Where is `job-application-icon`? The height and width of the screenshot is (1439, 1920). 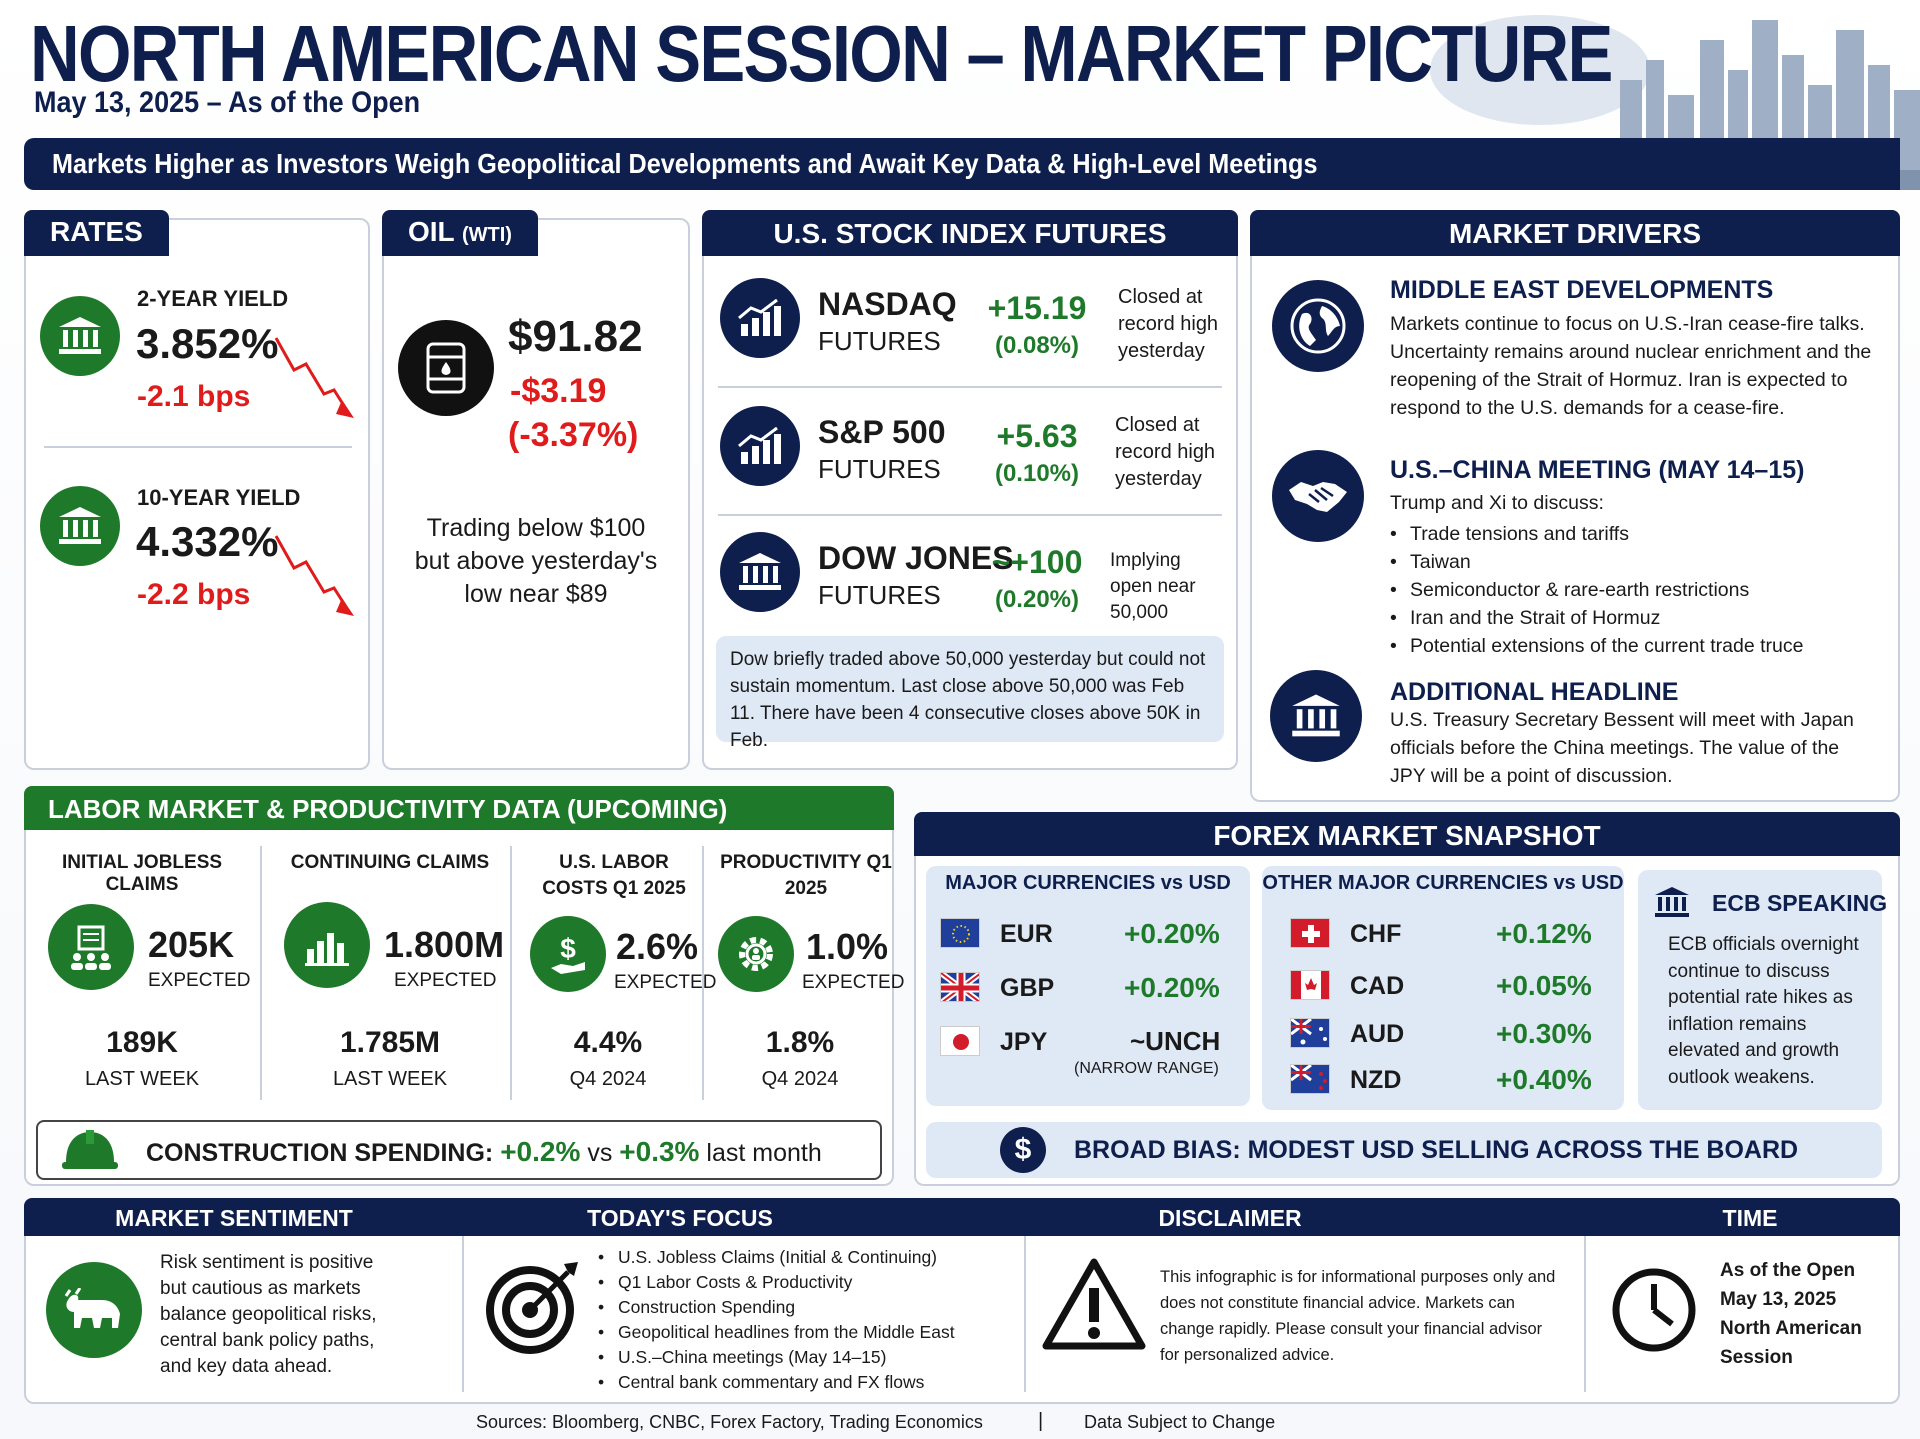
job-application-icon is located at coordinates (91, 947).